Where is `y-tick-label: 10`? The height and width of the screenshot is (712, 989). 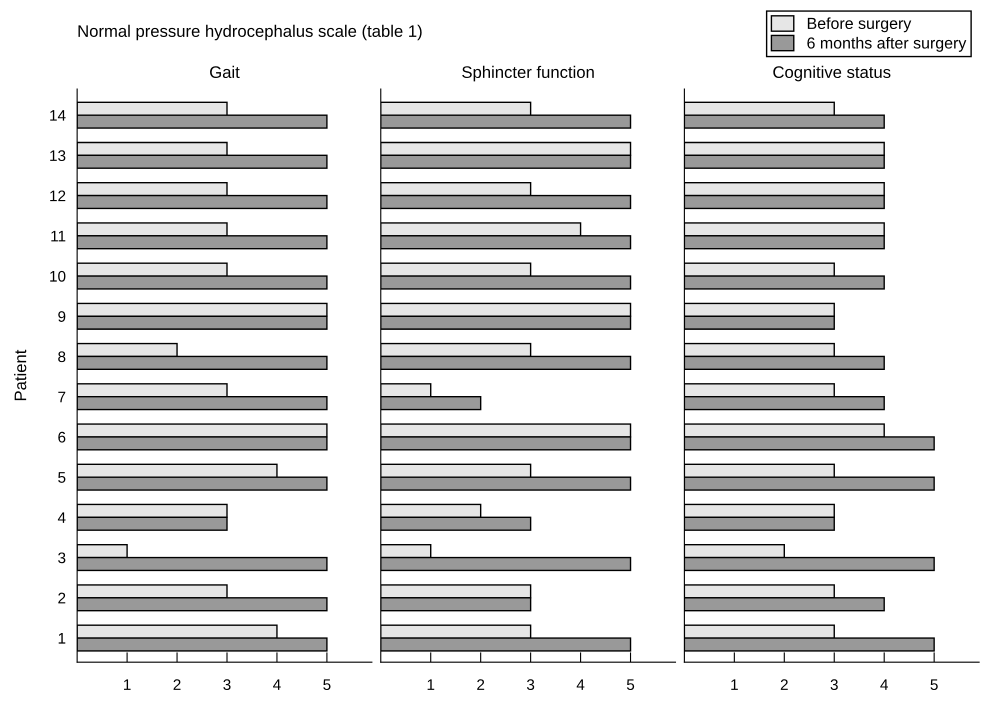 y-tick-label: 10 is located at coordinates (58, 276).